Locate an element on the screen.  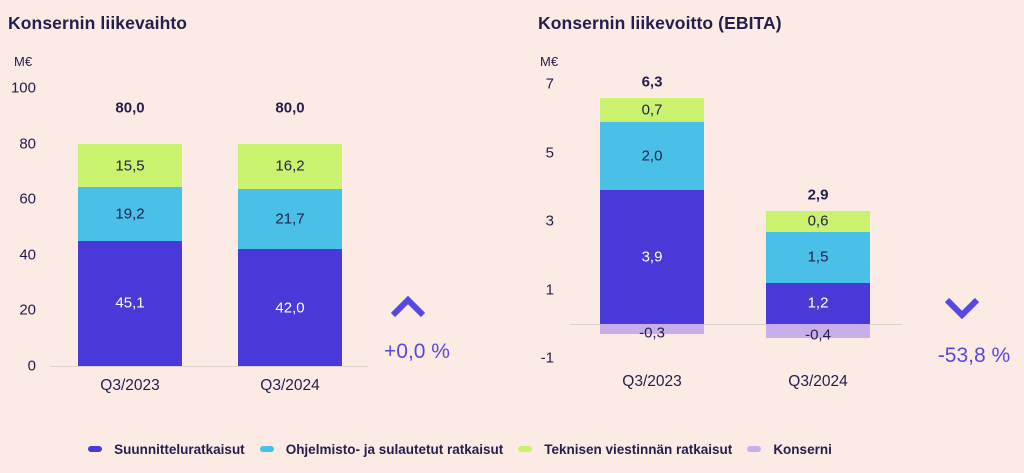
legend-item-label: Ohjelmisto- ja sulautetut ratkaisut is located at coordinates (394, 449).